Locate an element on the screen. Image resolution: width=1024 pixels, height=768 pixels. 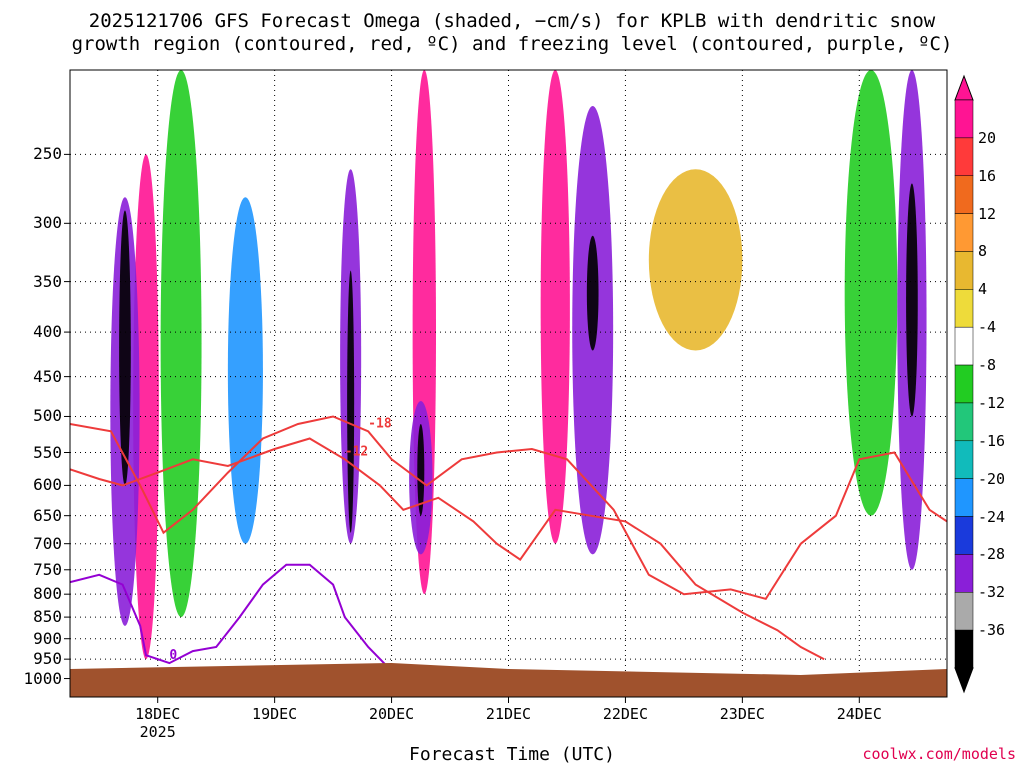
y-tick-label: 900 is located at coordinates (47, 638).